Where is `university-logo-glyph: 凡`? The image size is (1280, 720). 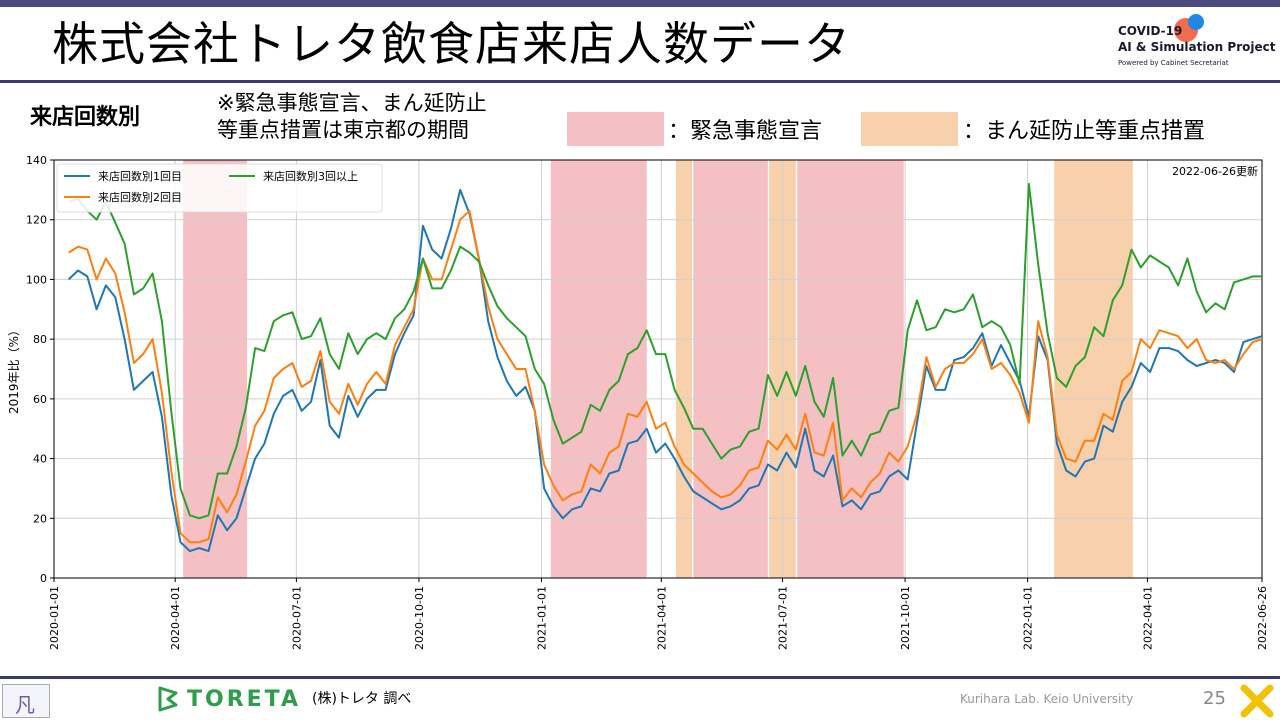 university-logo-glyph: 凡 is located at coordinates (25, 705).